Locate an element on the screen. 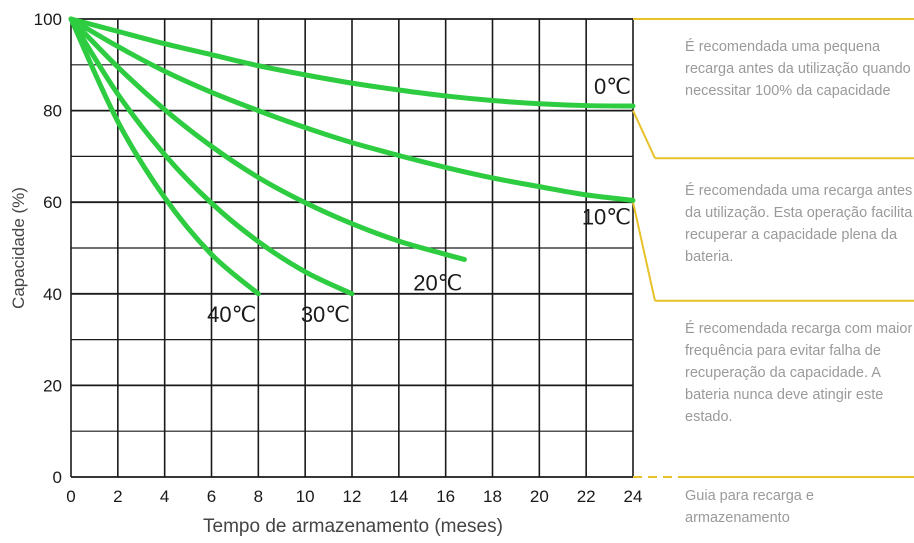  series-label-4: 30℃ is located at coordinates (325, 314).